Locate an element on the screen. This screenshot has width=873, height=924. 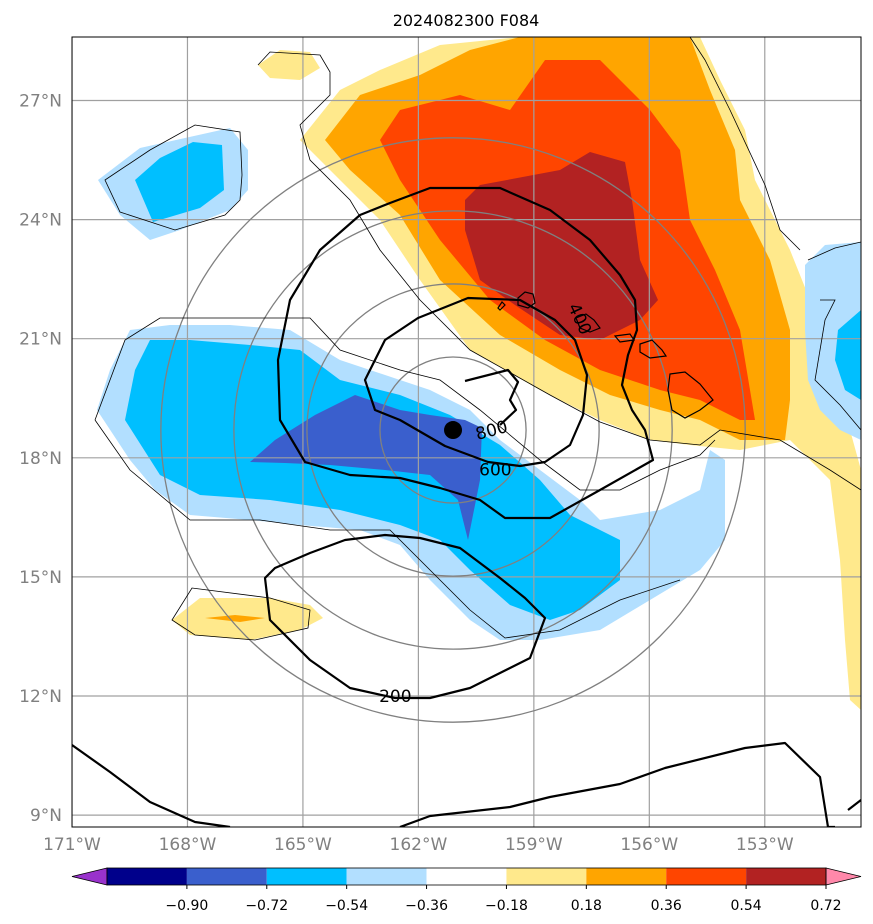
outline-north-east is located at coordinates (745, 144).